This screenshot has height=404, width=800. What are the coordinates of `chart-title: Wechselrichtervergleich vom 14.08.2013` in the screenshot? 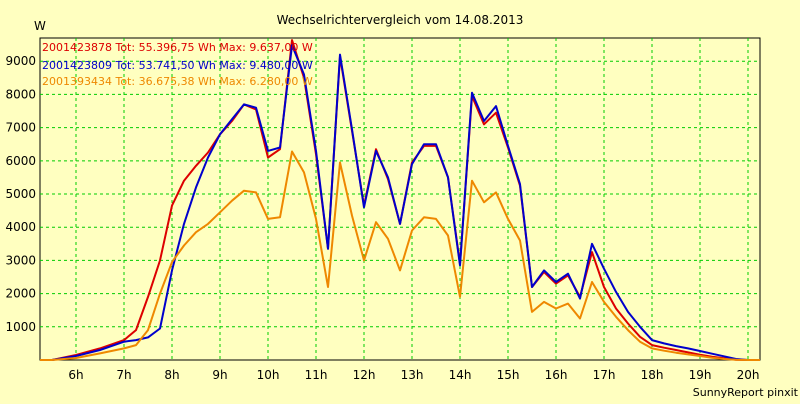 It's located at (400, 20).